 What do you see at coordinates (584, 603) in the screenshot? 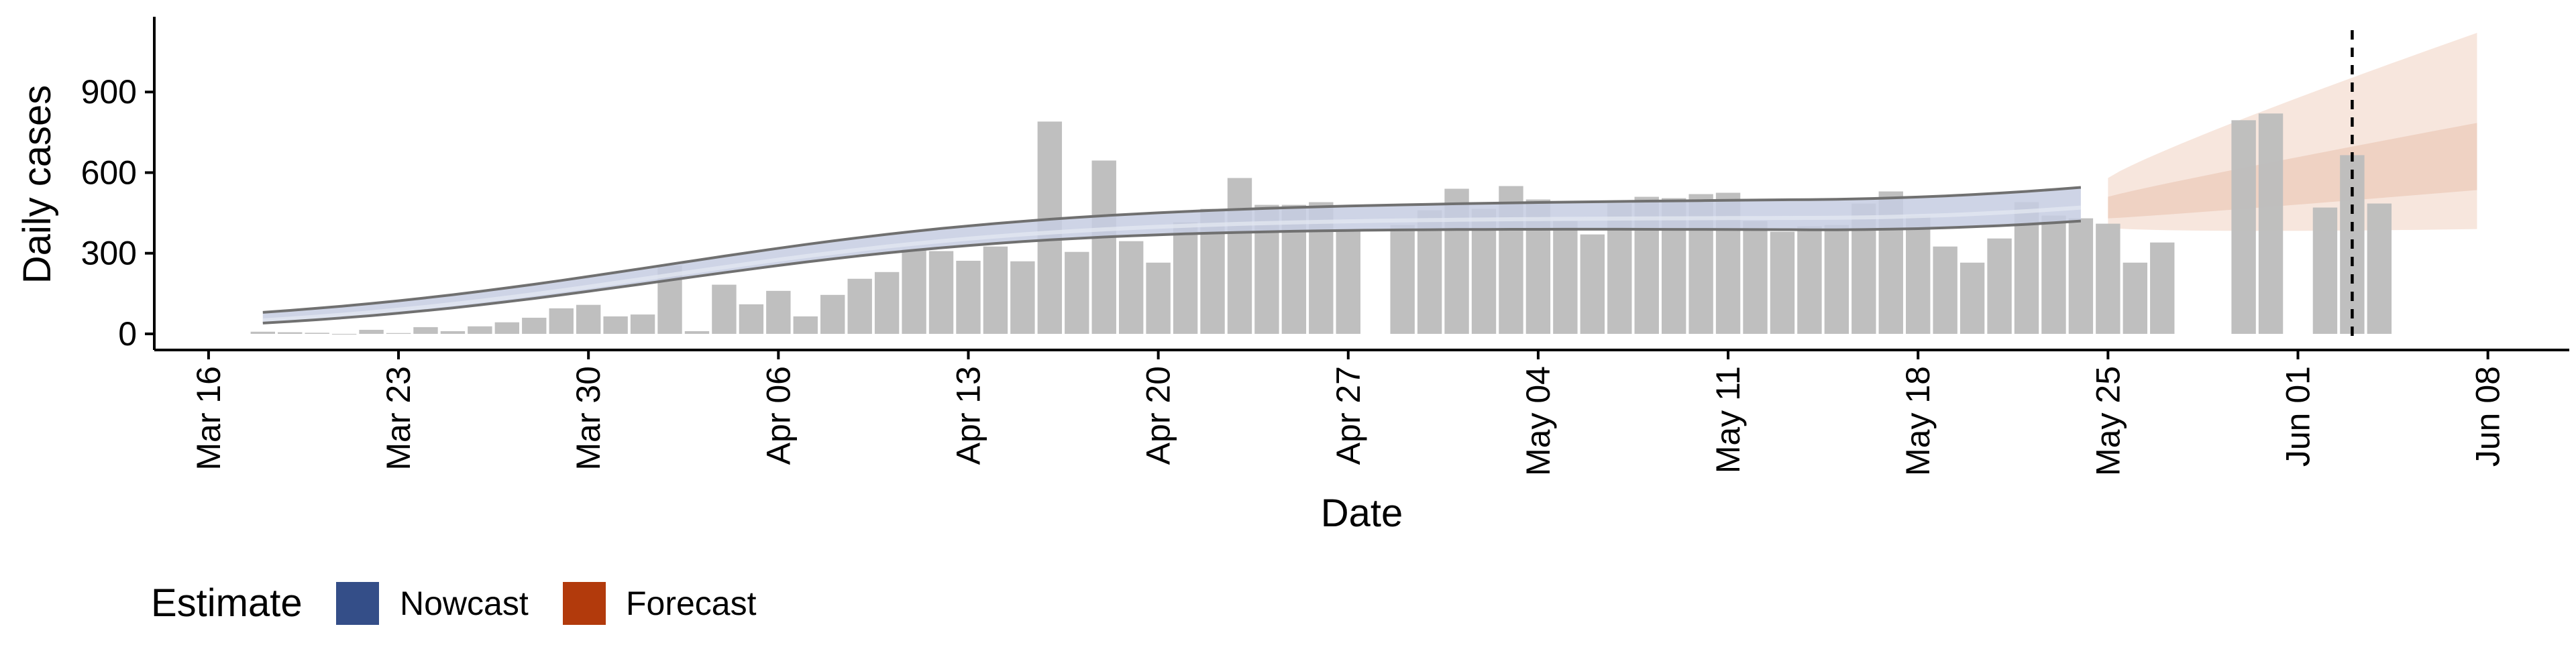
I see `legend-swatch-forecast` at bounding box center [584, 603].